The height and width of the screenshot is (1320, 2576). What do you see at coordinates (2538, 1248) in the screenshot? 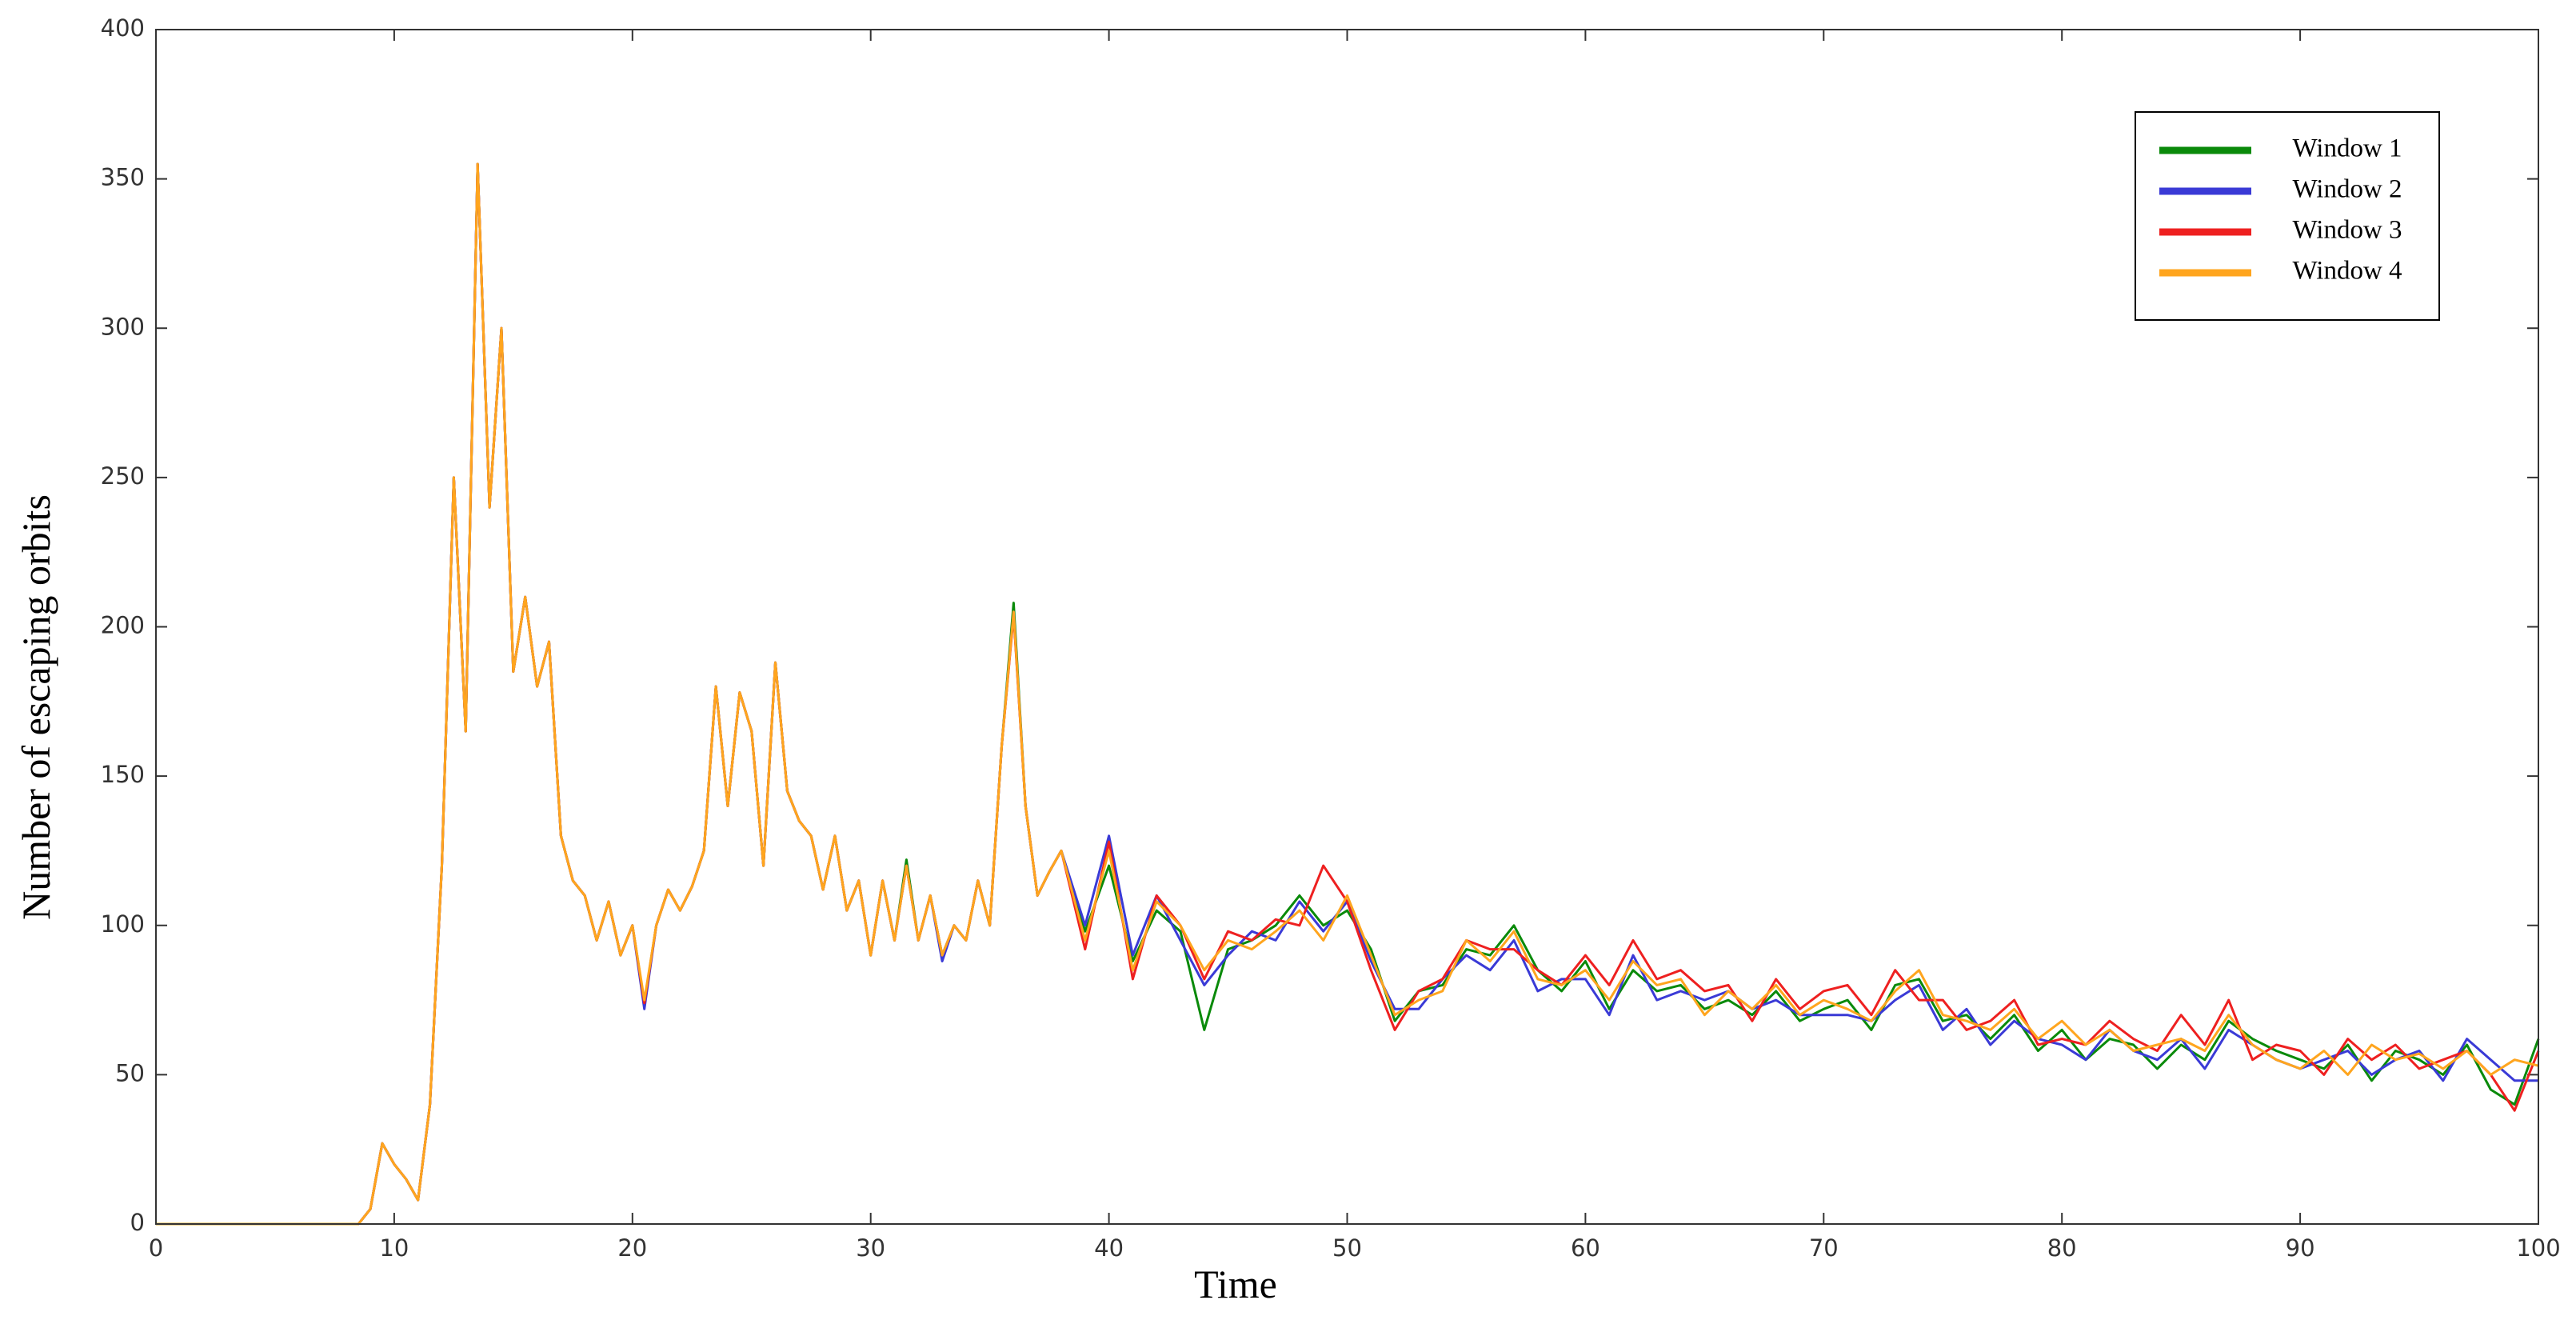
I see `x-tick-label: 100` at bounding box center [2538, 1248].